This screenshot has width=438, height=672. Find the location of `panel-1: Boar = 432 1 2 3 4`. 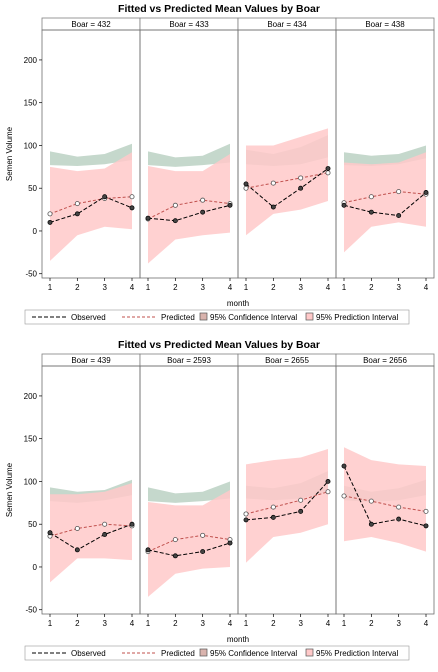

panel-1: Boar = 432 1 2 3 4 is located at coordinates (91, 154).